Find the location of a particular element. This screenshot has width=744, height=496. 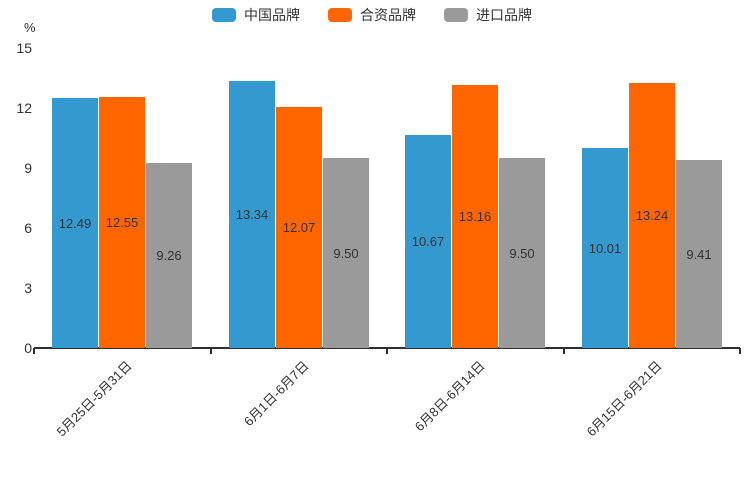

bar-china-brand-period3: 10.67 is located at coordinates (428, 241).